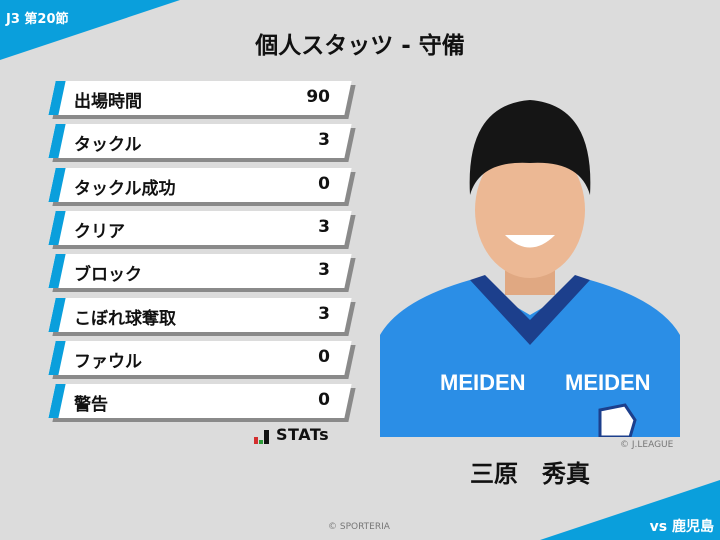 This screenshot has width=720, height=540. Describe the element at coordinates (202, 359) in the screenshot. I see `stat-row: ファウル 0` at that location.